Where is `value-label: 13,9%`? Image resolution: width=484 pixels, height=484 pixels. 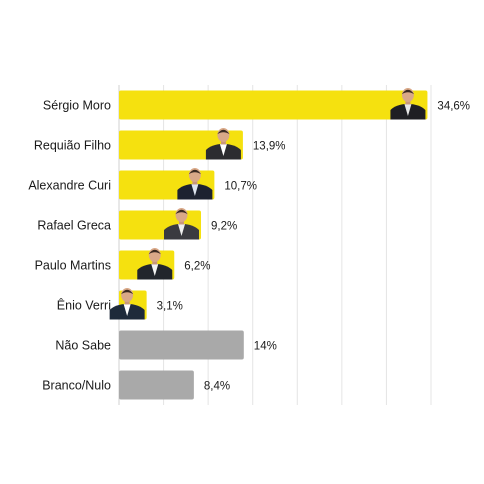 value-label: 13,9% is located at coordinates (269, 147).